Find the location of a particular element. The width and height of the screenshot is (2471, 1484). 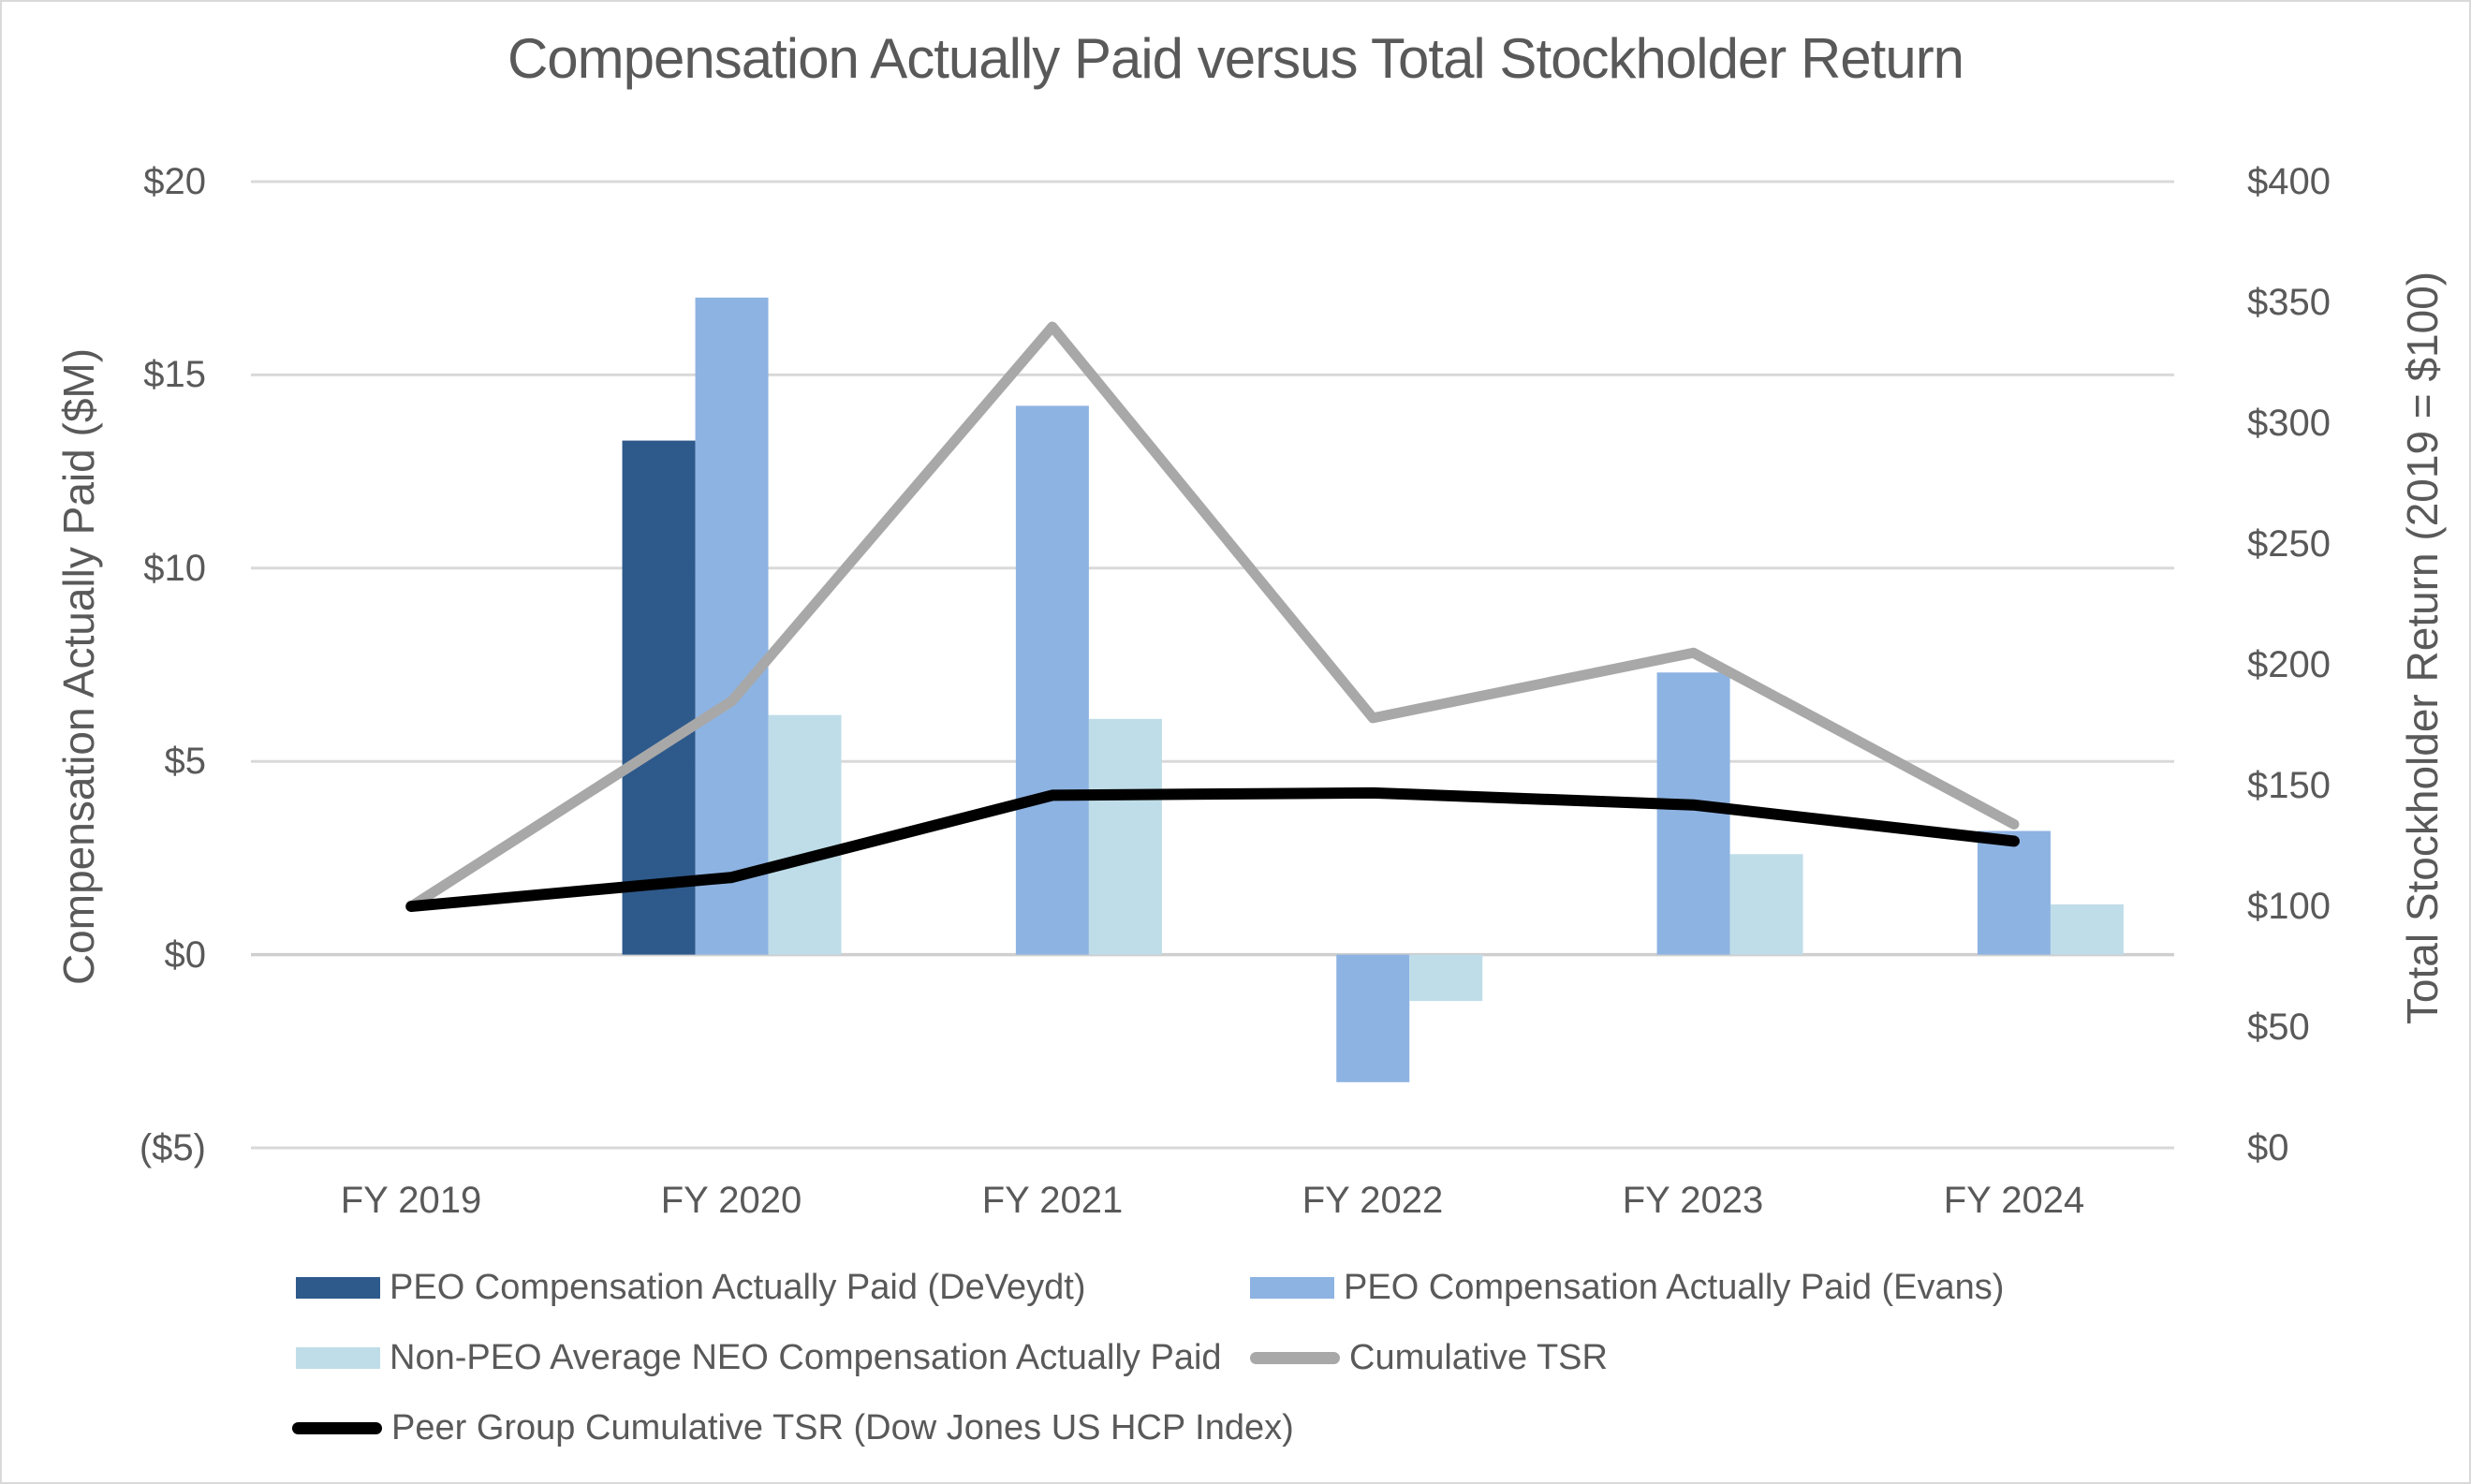

legend-swatch-cumulative-tsr is located at coordinates (1295, 1357).